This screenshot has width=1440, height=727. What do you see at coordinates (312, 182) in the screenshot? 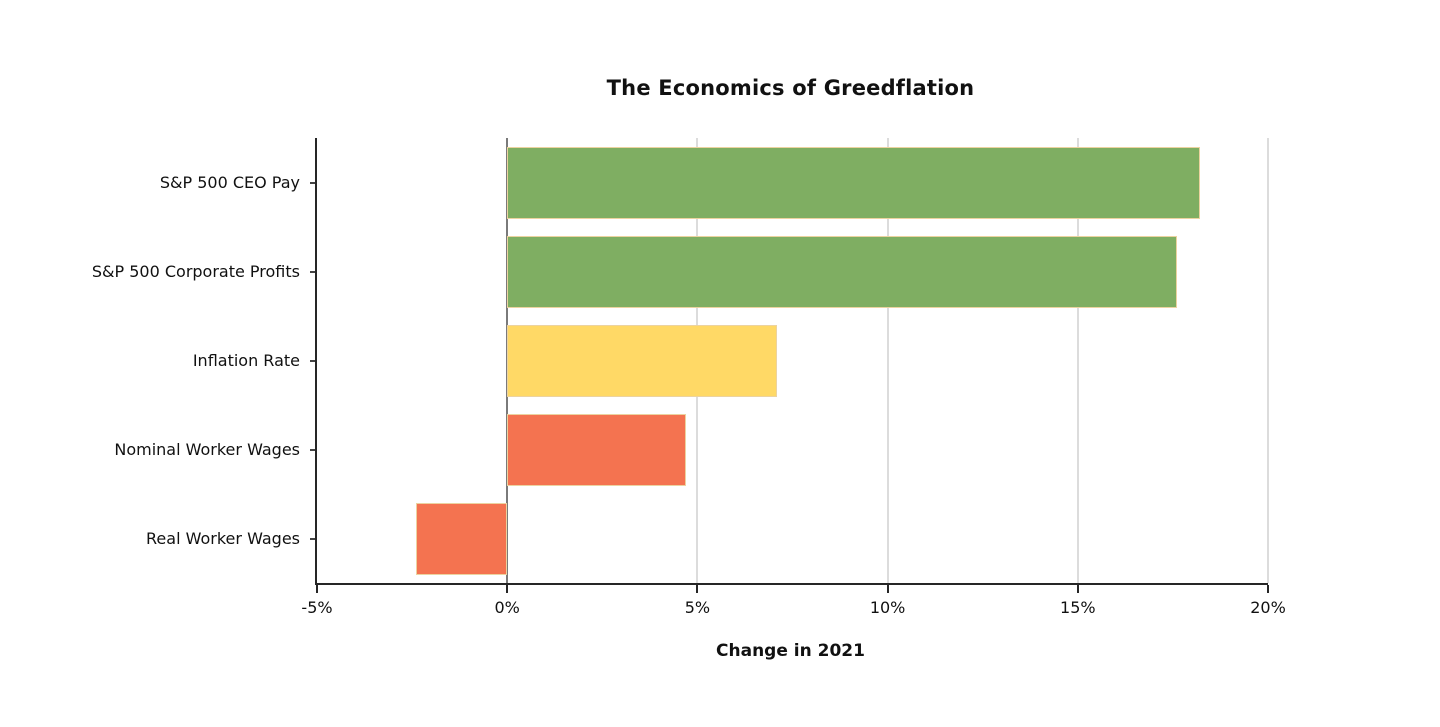
I see `y-axis-tick-s-p-500-ceo-pay` at bounding box center [312, 182].